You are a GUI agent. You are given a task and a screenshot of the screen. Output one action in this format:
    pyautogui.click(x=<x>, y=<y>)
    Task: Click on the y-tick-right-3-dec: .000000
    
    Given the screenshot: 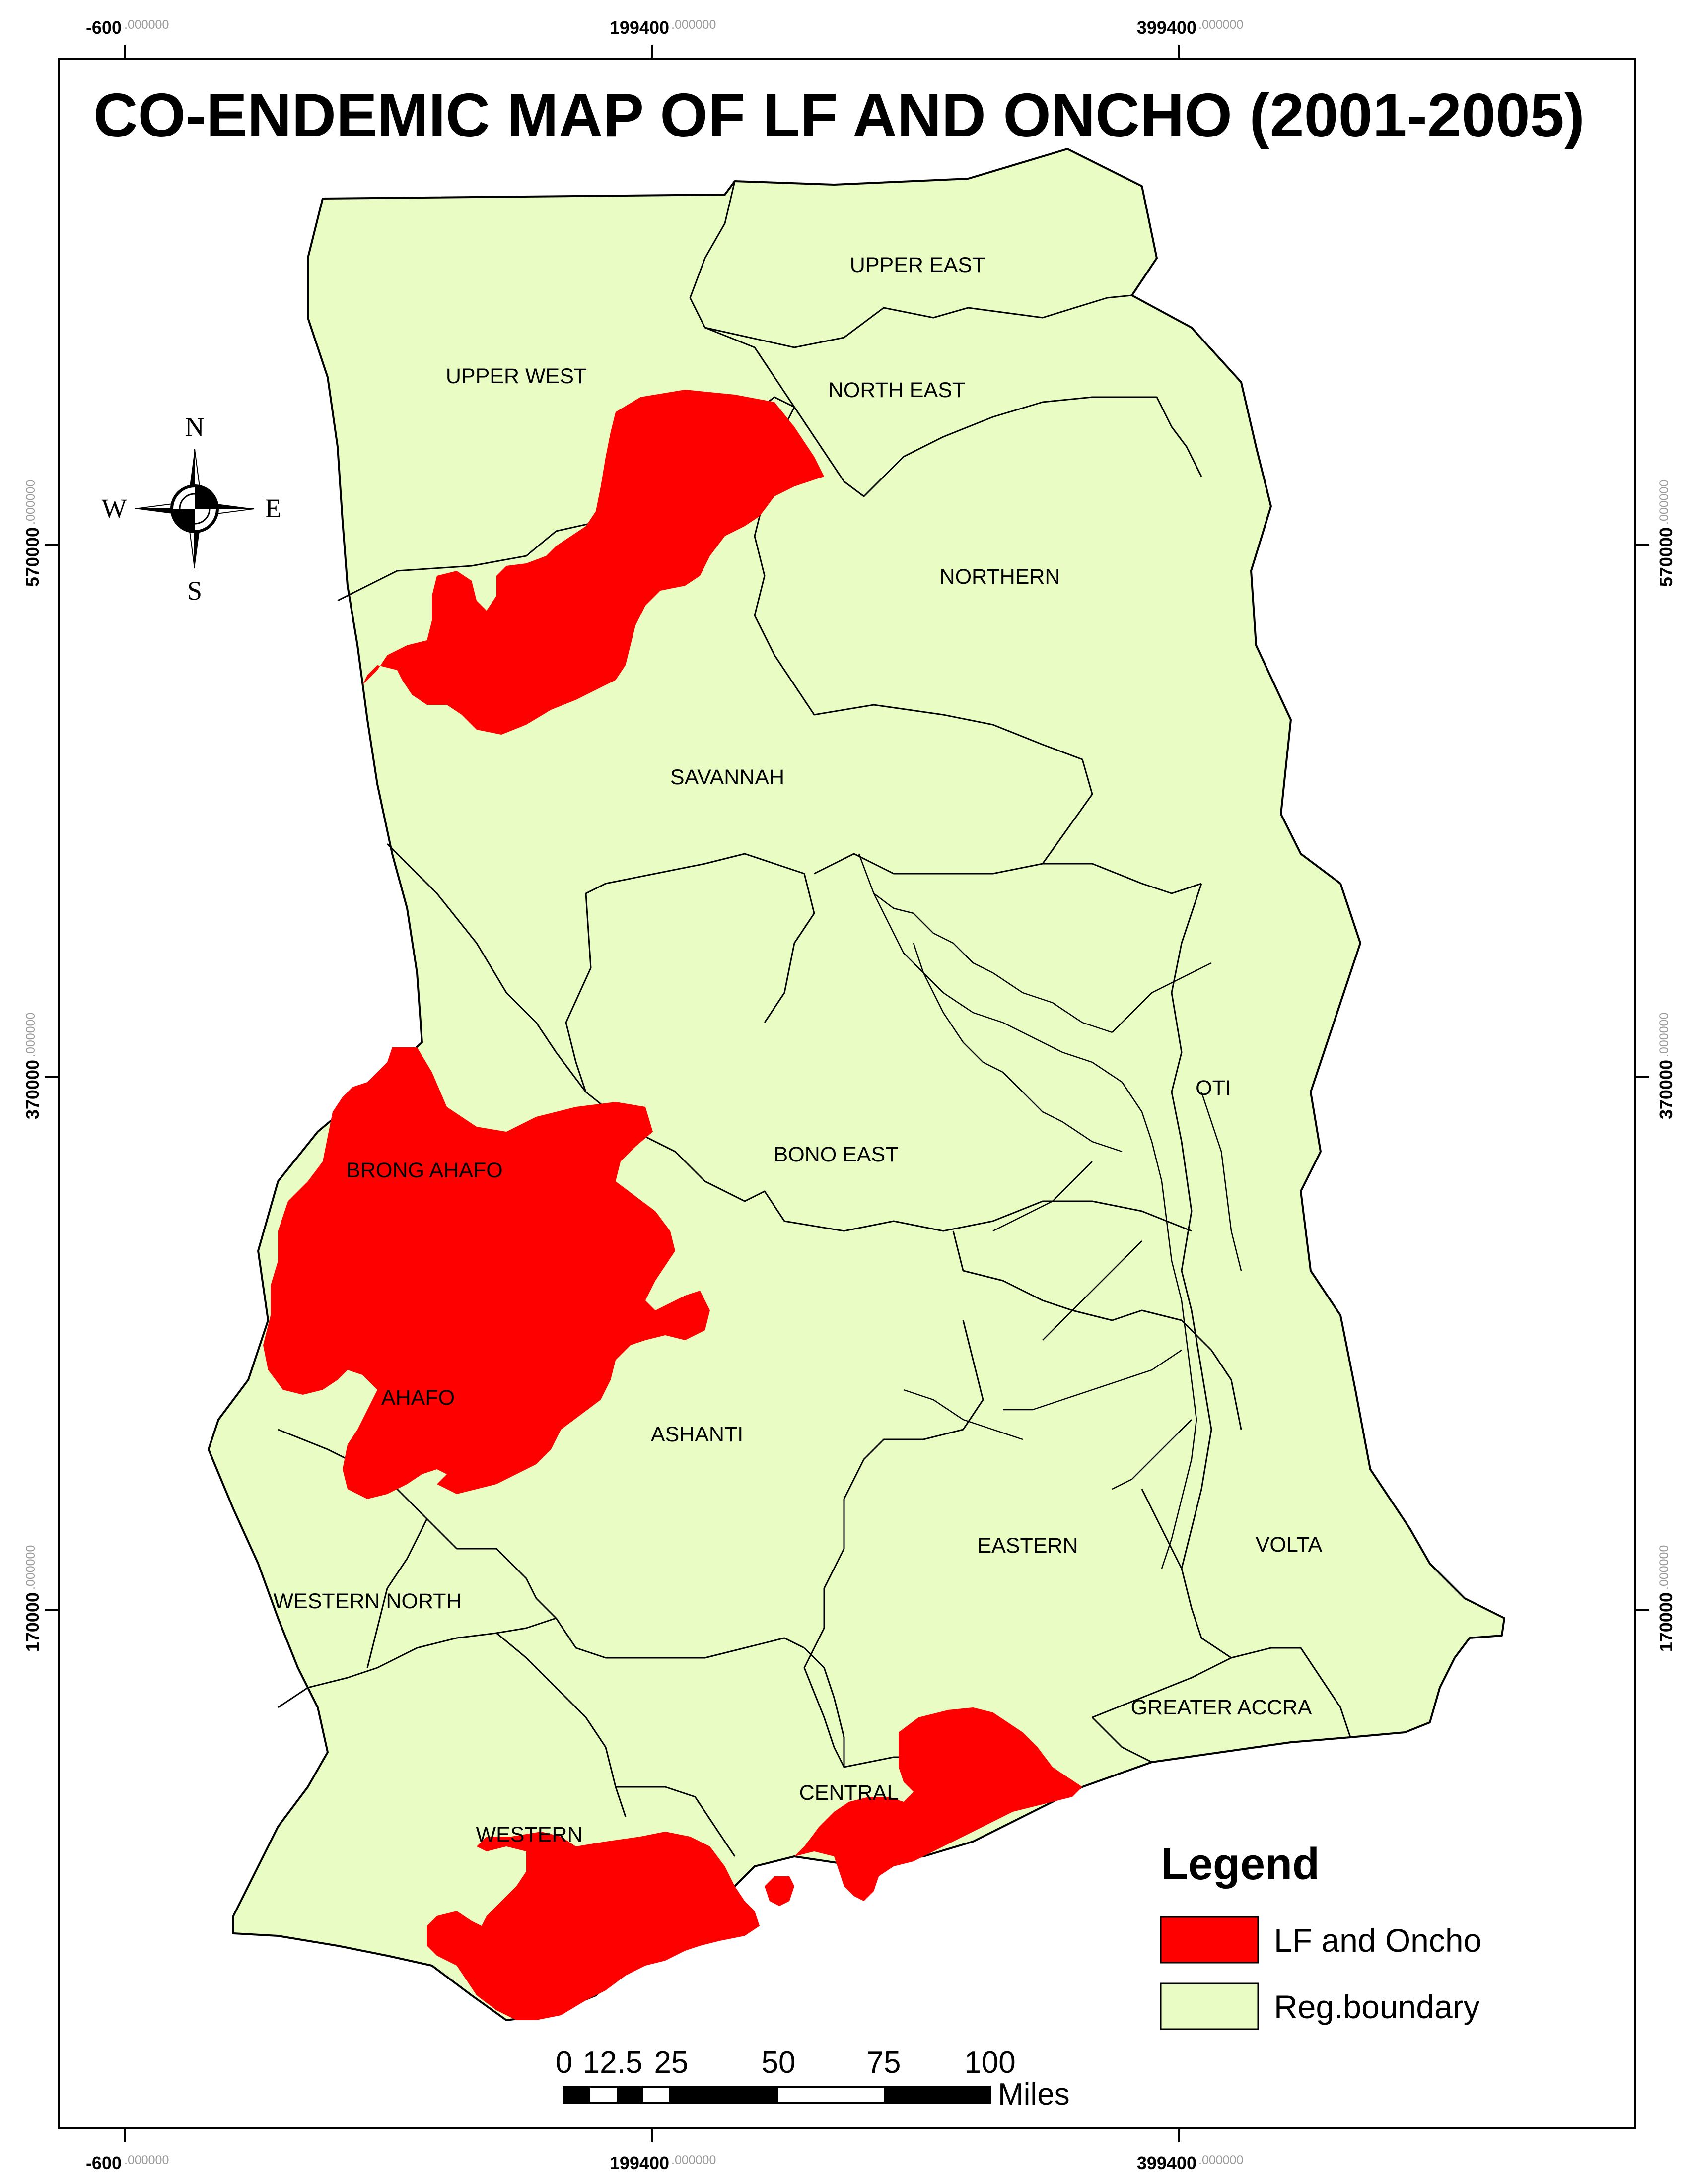 What is the action you would take?
    pyautogui.click(x=1664, y=1567)
    